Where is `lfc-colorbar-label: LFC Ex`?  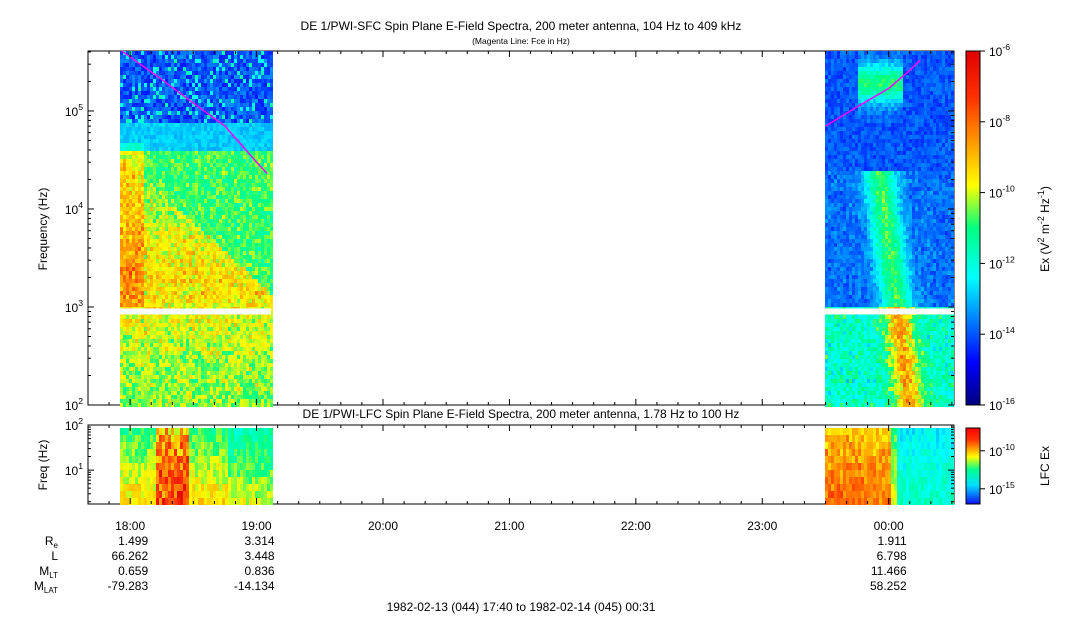
lfc-colorbar-label: LFC Ex is located at coordinates (1045, 466).